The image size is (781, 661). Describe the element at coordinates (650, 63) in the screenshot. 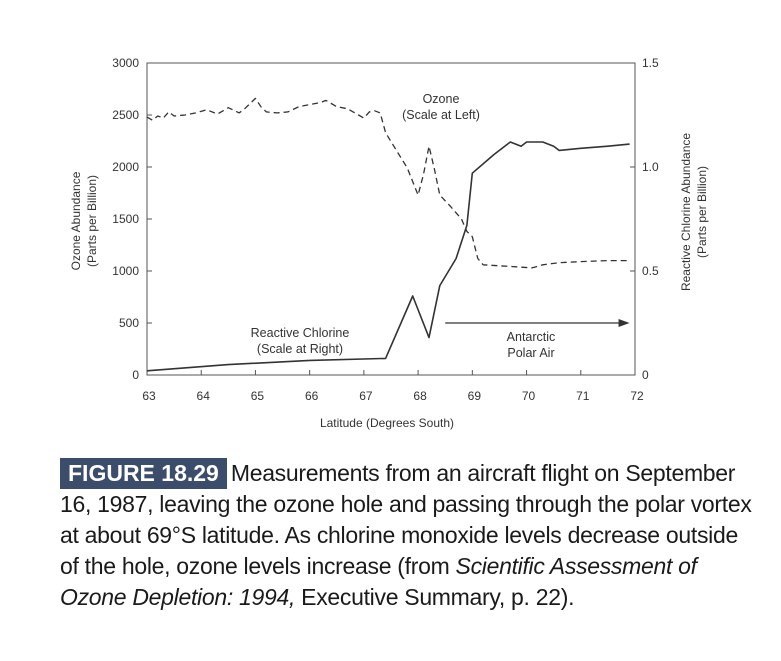

I see `right-tick-label: 1.5` at that location.